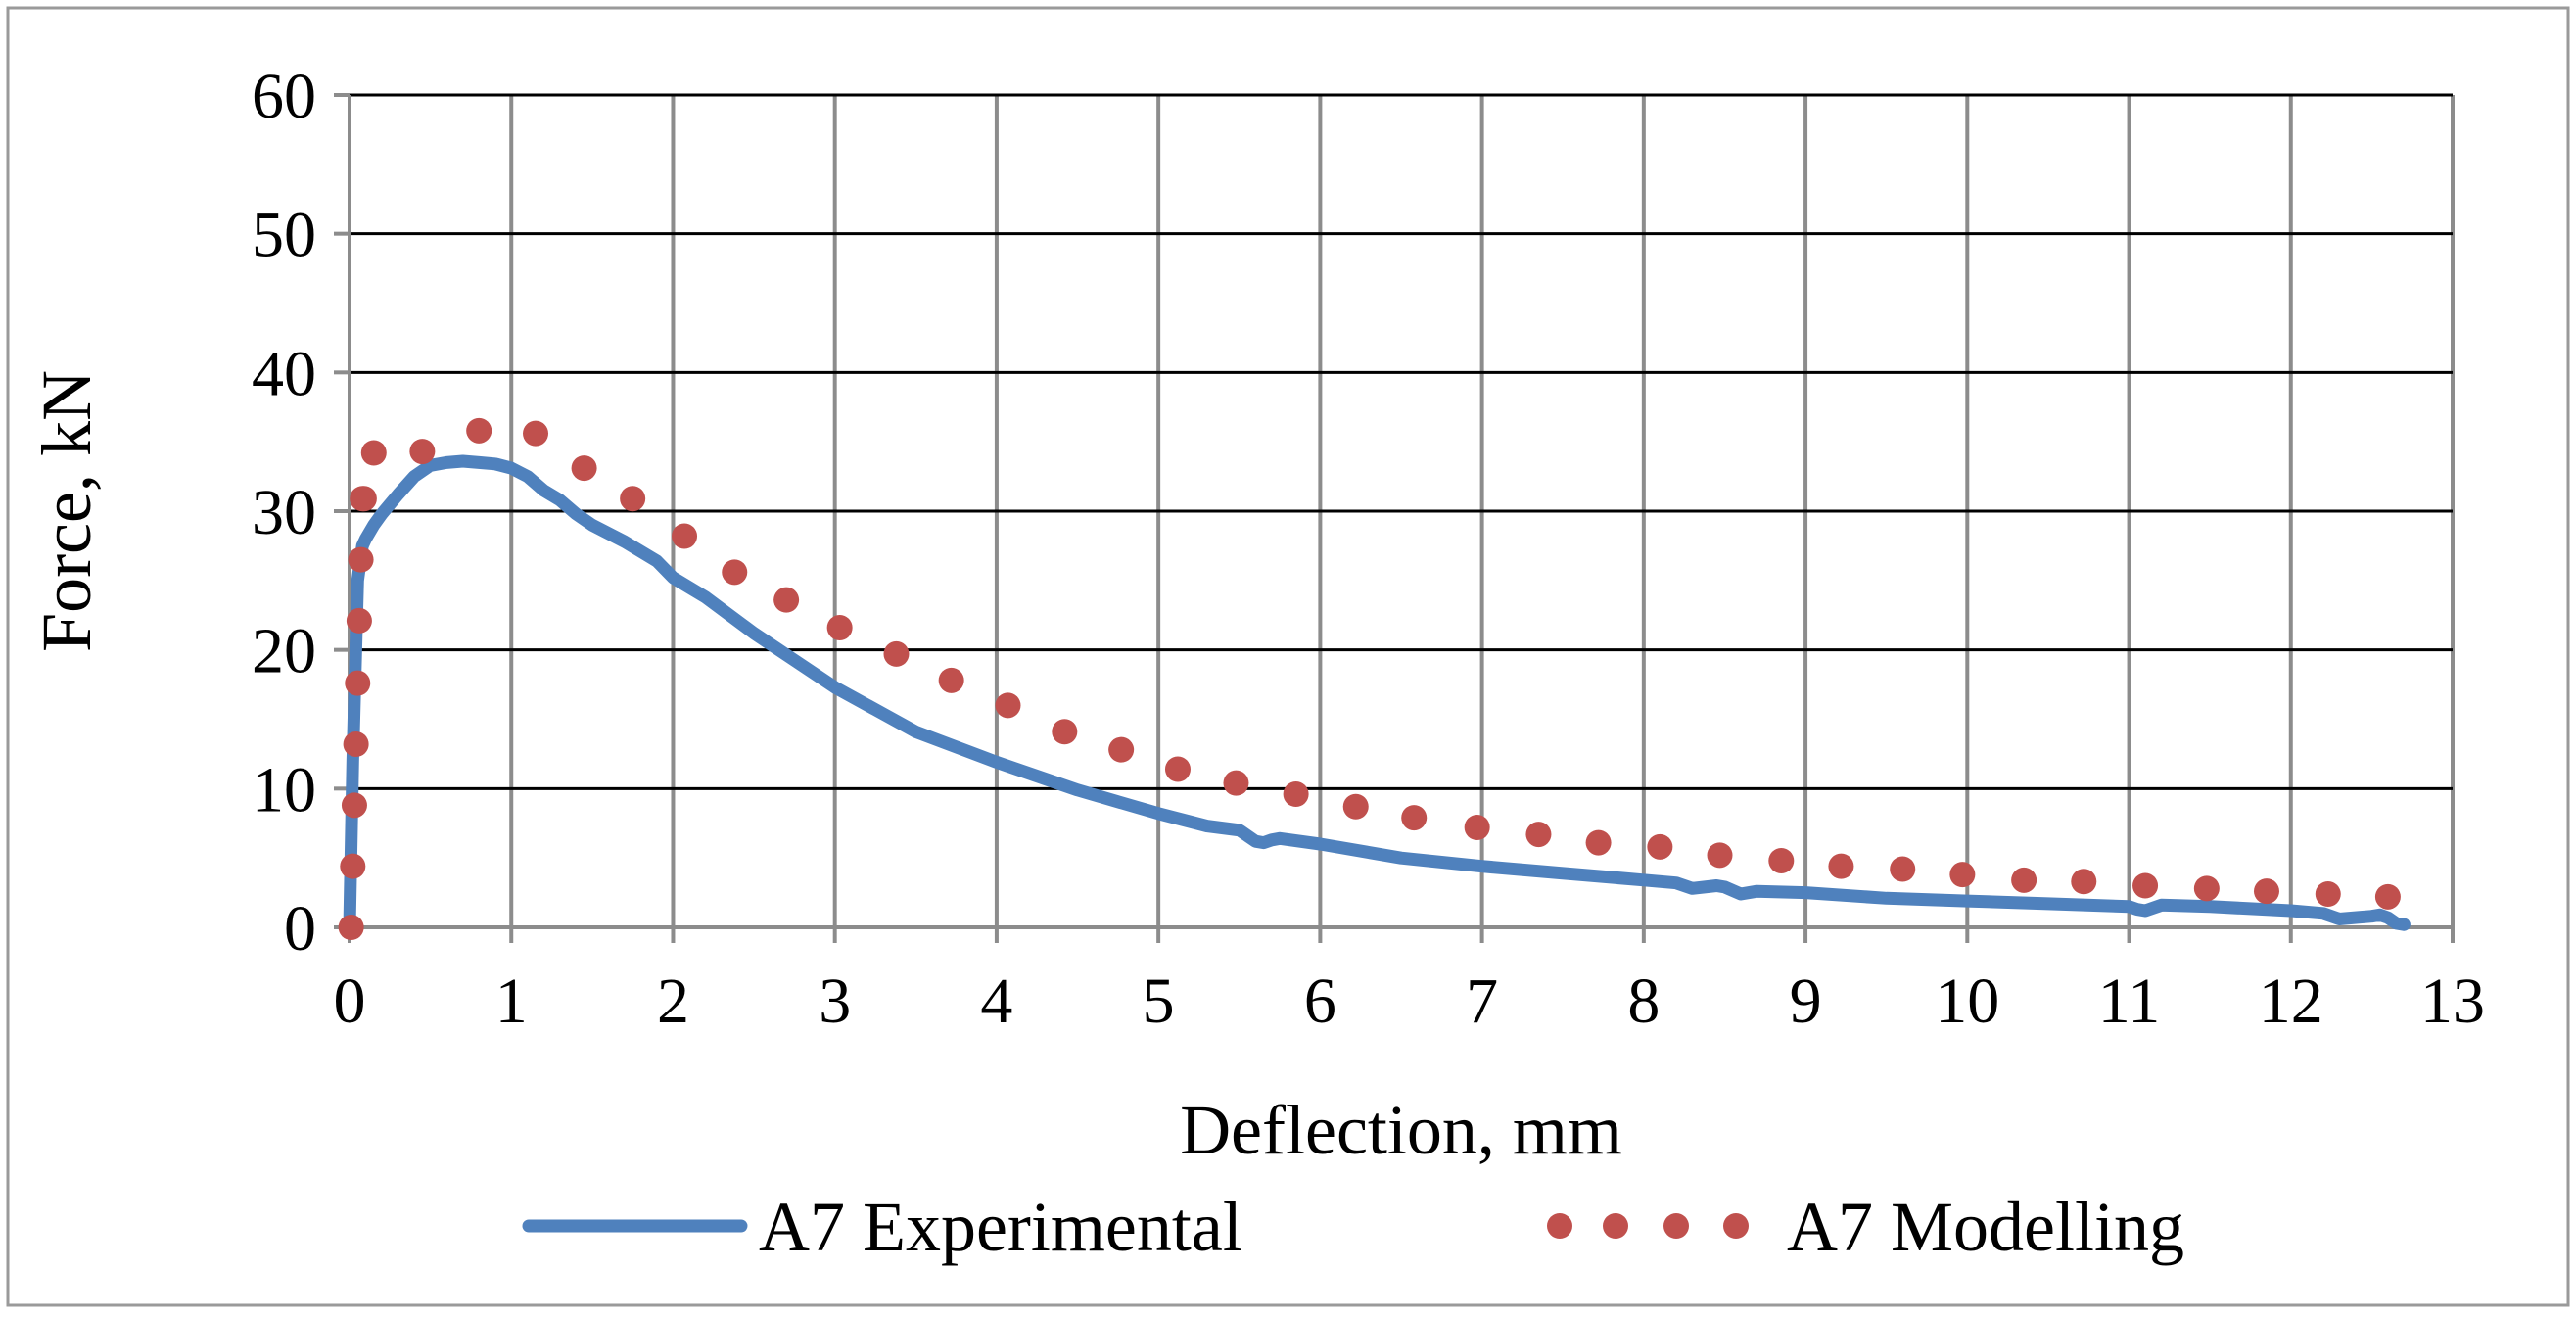 This screenshot has width=2576, height=1318. Describe the element at coordinates (284, 96) in the screenshot. I see `y-tick-label: 60` at that location.